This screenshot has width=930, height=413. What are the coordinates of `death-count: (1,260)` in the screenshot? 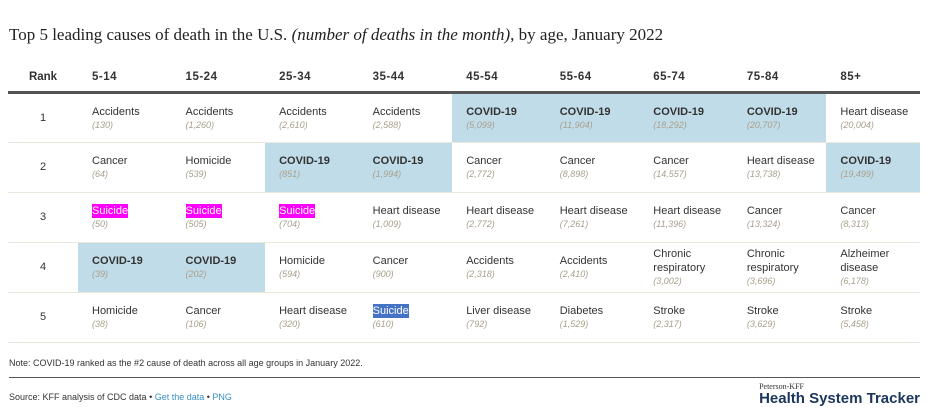 It's located at (200, 124).